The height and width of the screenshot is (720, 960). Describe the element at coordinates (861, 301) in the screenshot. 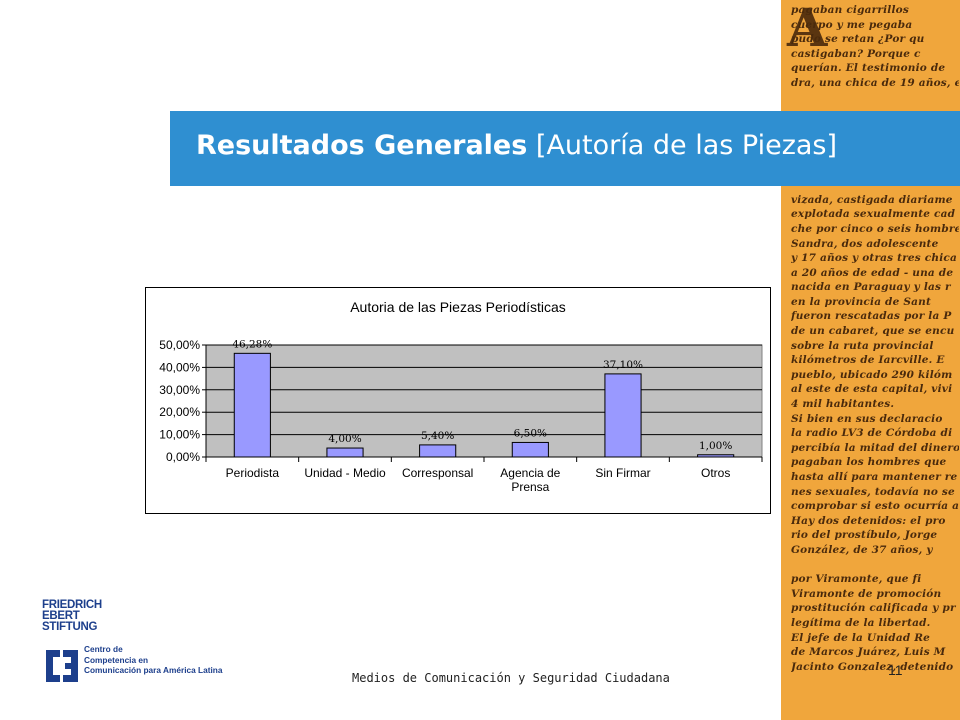

I see `newspaper-line: en la provincia de Sant` at that location.